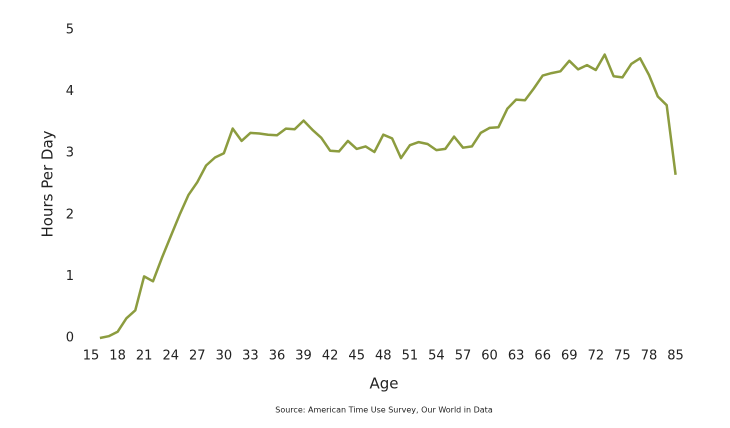  What do you see at coordinates (383, 384) in the screenshot?
I see `x-axis-title: Age` at bounding box center [383, 384].